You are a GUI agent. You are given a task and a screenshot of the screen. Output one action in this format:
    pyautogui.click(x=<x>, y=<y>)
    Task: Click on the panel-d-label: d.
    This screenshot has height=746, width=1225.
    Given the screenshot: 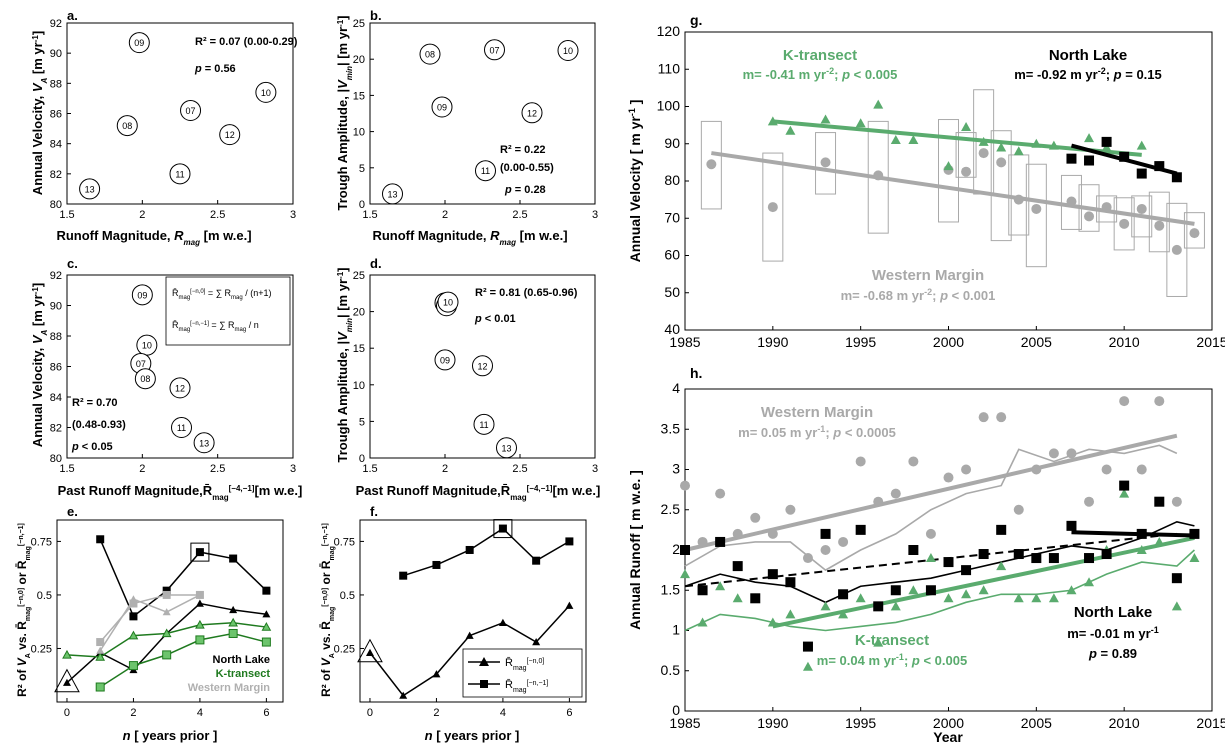 What is the action you would take?
    pyautogui.click(x=376, y=263)
    